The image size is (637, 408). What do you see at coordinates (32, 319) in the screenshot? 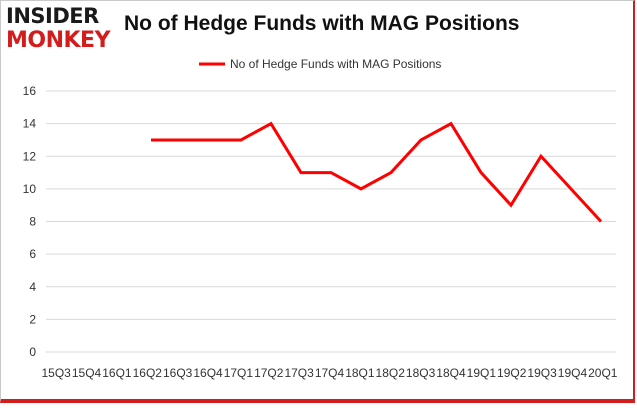
I see `y-tick-label: 2` at bounding box center [32, 319].